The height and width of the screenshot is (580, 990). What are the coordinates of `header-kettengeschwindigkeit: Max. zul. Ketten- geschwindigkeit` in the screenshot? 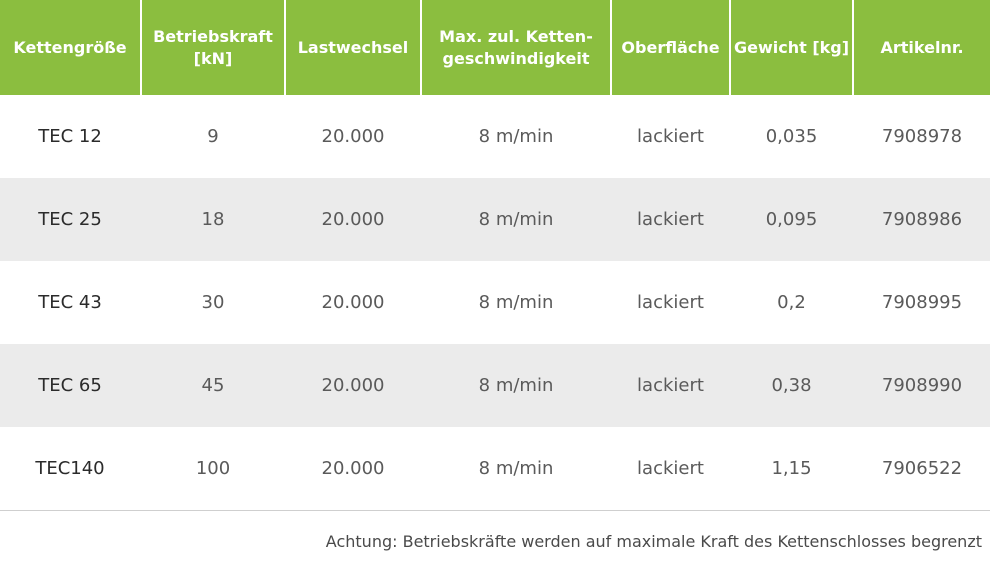 It's located at (516, 47).